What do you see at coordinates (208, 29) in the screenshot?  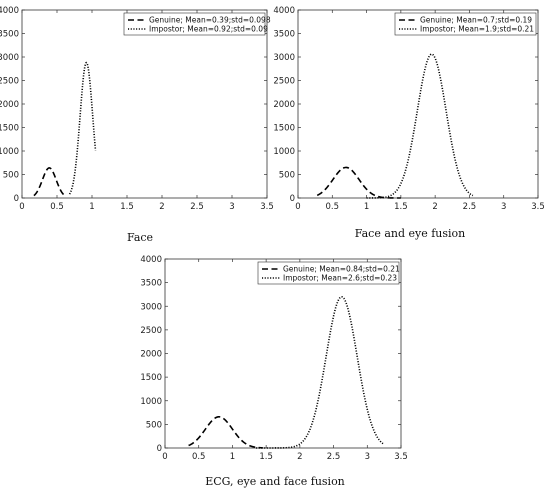 I see `legend-label: Impostor; Mean=0.92;std=0.09` at bounding box center [208, 29].